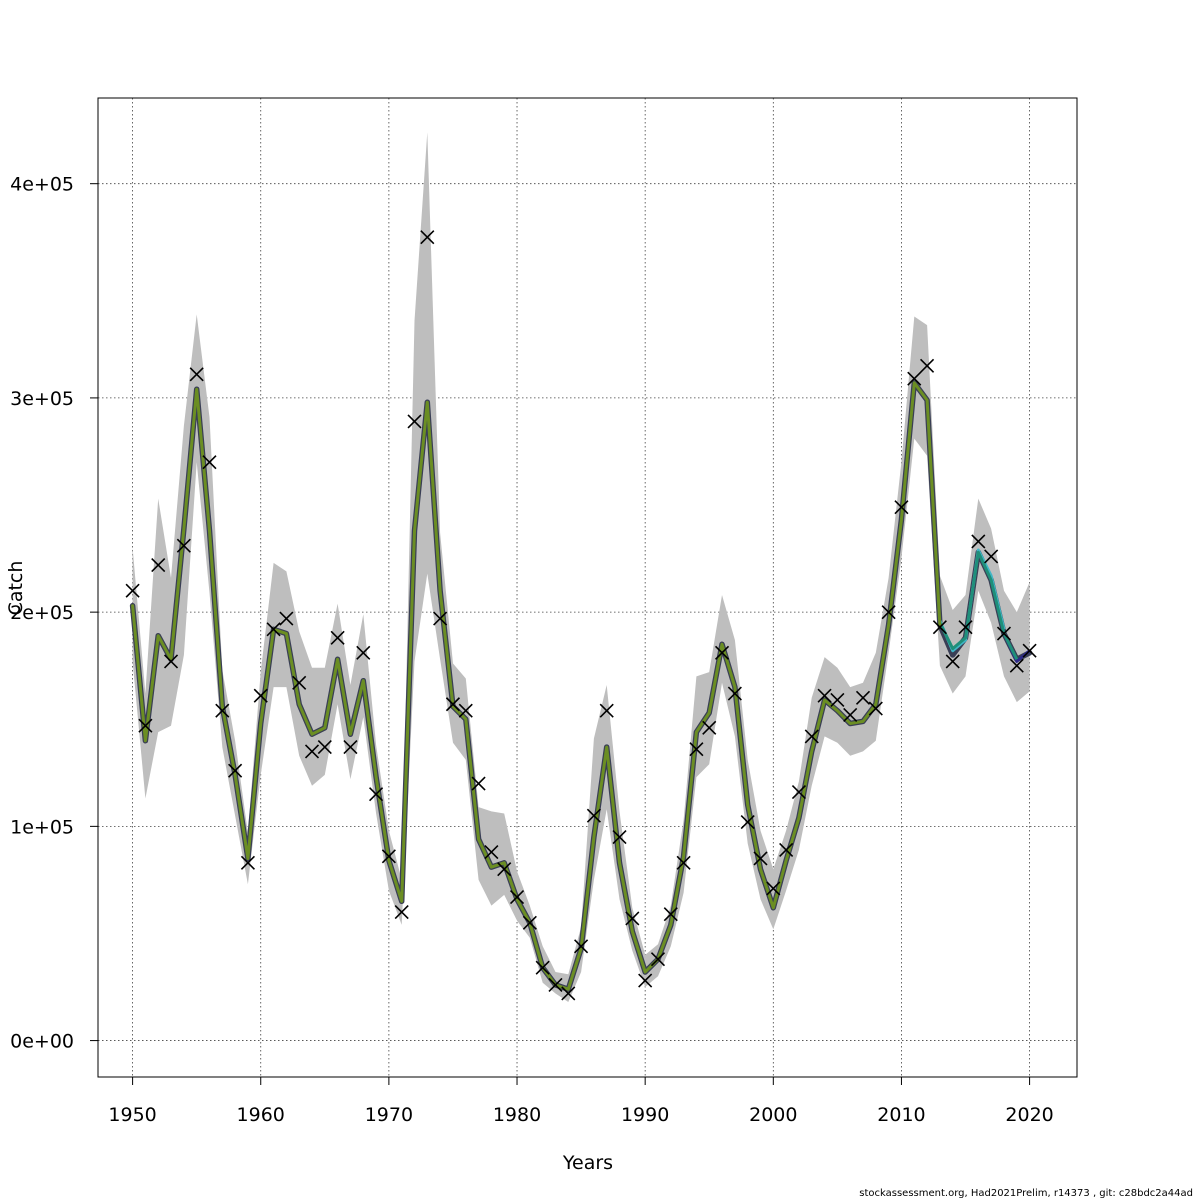 The image size is (1200, 1200). I want to click on y-tick-label: 1e+05, so click(42, 827).